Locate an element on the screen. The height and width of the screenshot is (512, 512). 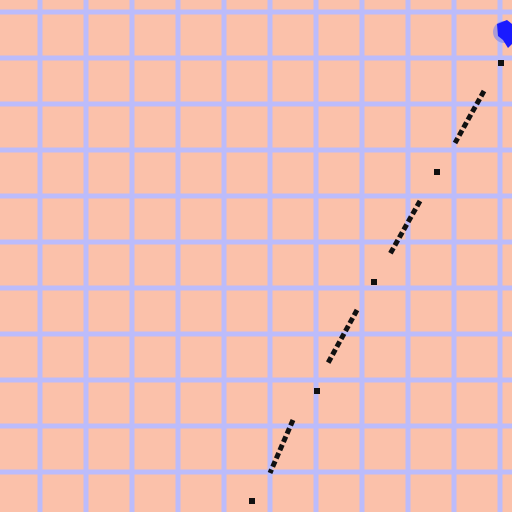
agent-marker is located at coordinates (502, 34).